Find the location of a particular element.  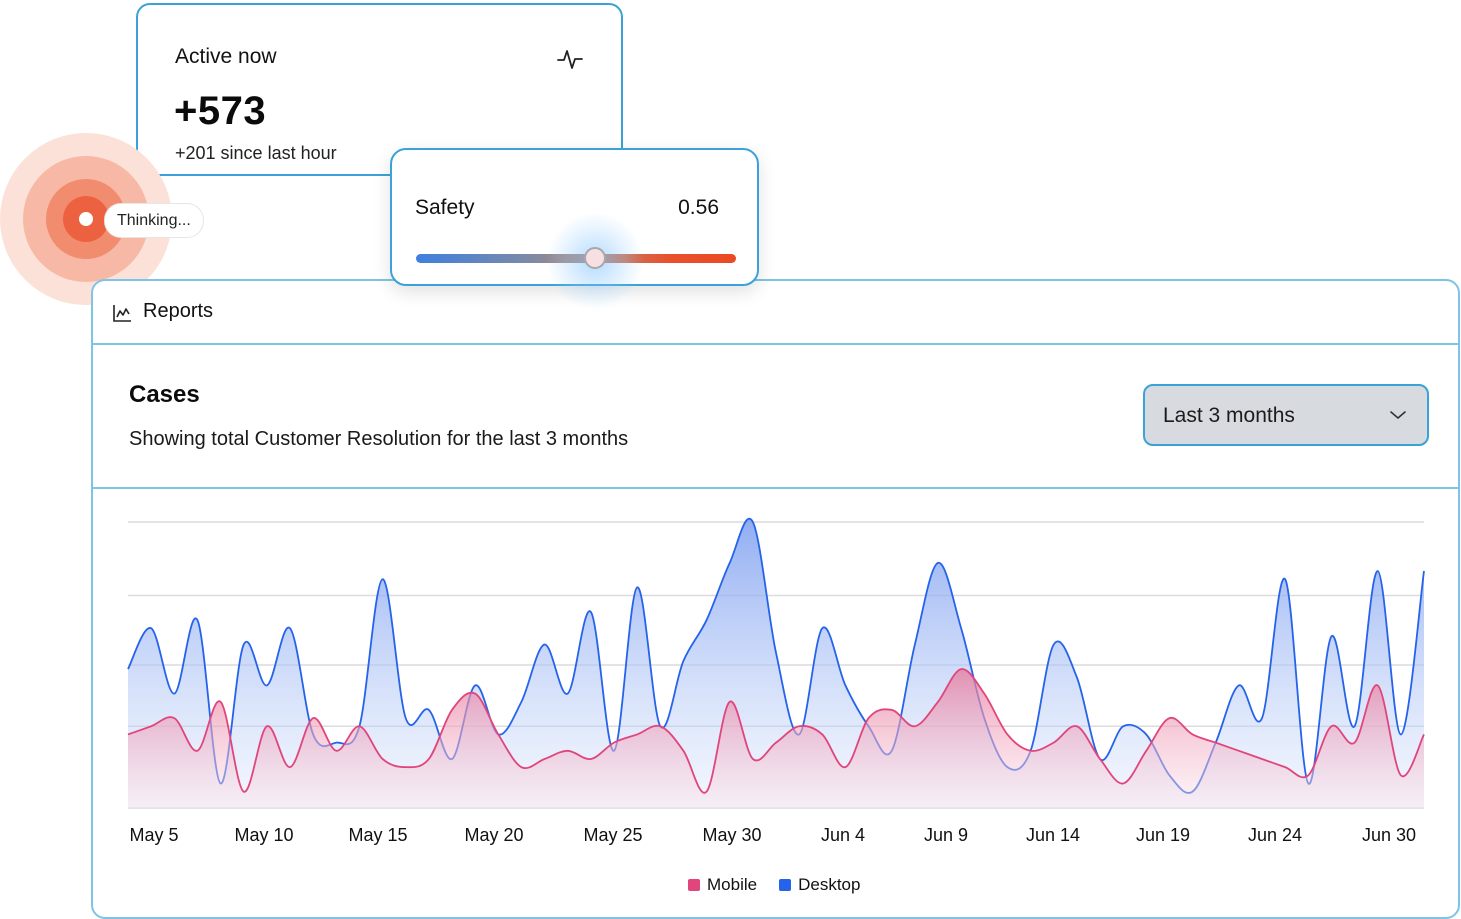

active-now-title: Active now is located at coordinates (226, 56).